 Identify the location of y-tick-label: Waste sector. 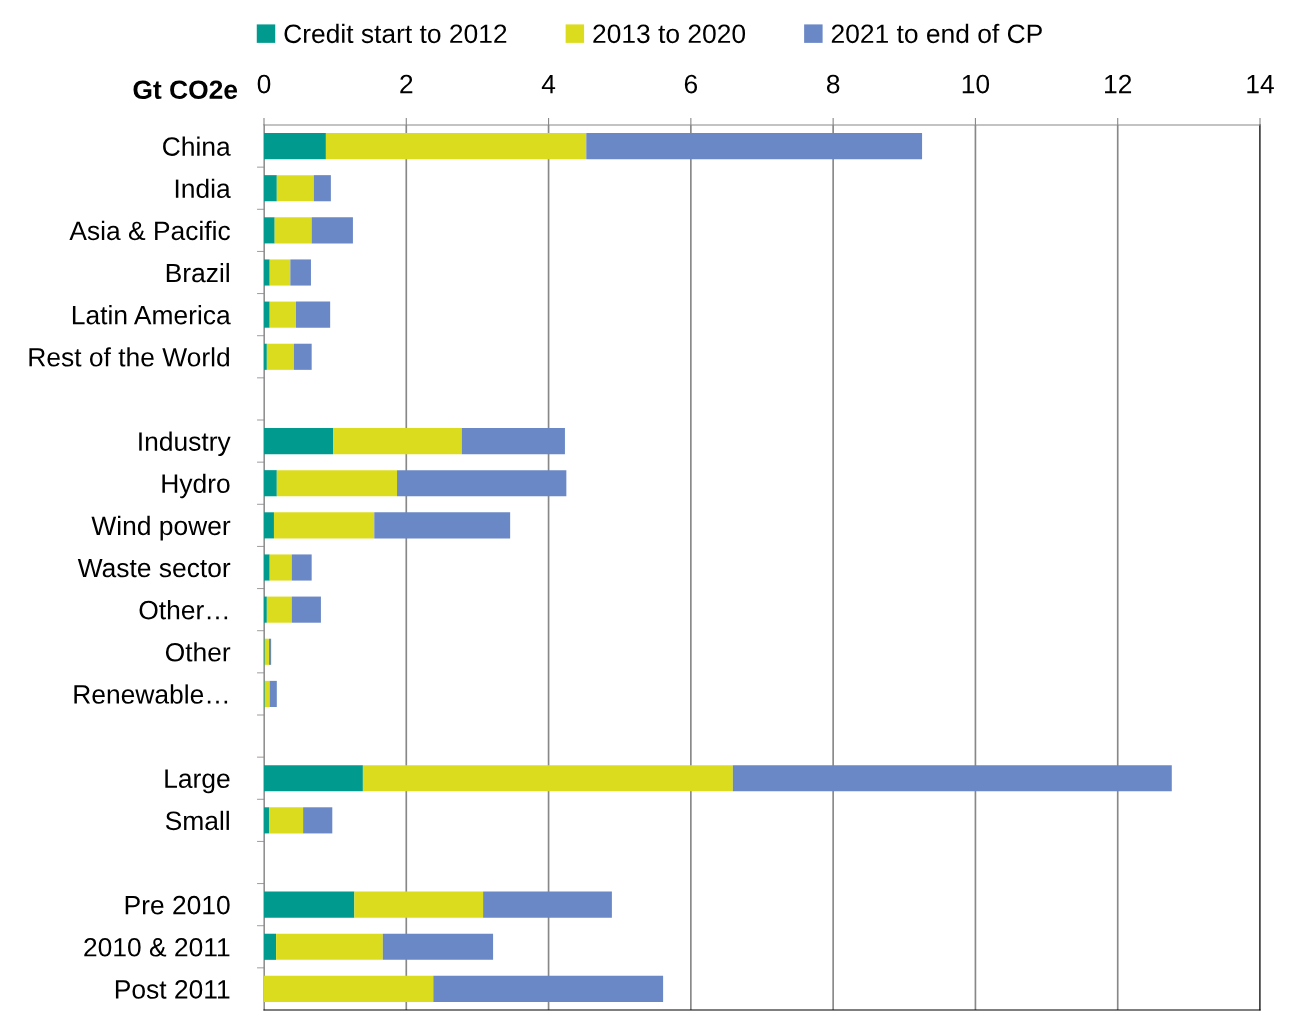
(154, 568).